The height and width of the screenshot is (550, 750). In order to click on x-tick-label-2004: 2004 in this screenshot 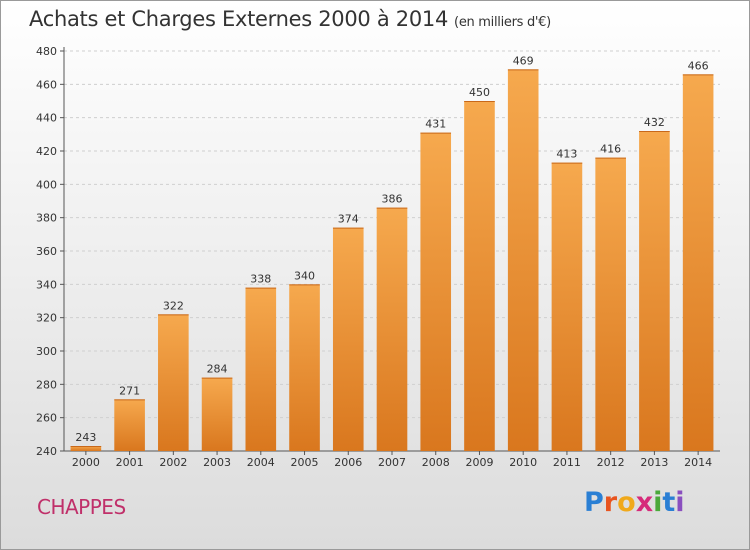, I will do `click(261, 462)`.